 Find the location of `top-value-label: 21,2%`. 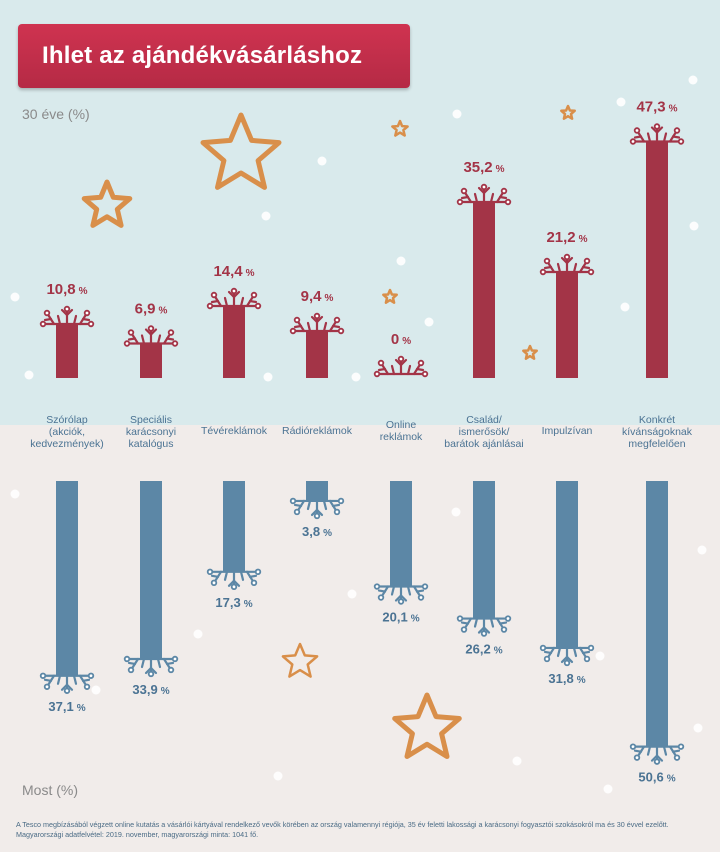

top-value-label: 21,2% is located at coordinates (566, 237).